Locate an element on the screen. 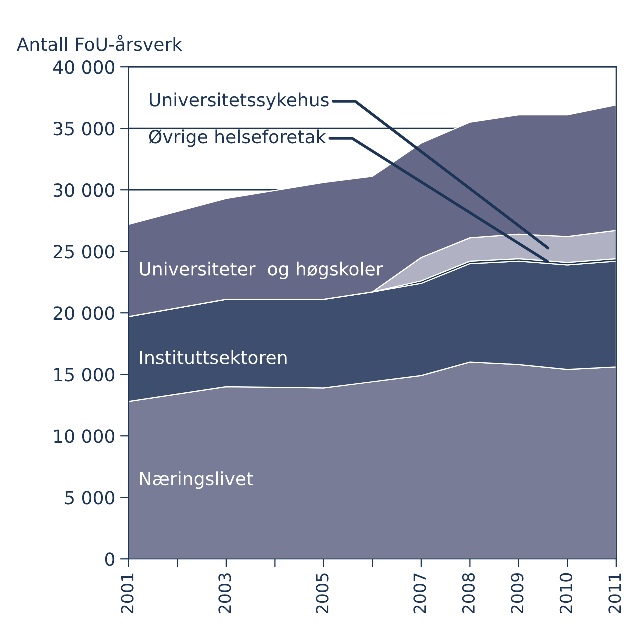 The width and height of the screenshot is (629, 639). x-tick-label: 2009 is located at coordinates (517, 593).